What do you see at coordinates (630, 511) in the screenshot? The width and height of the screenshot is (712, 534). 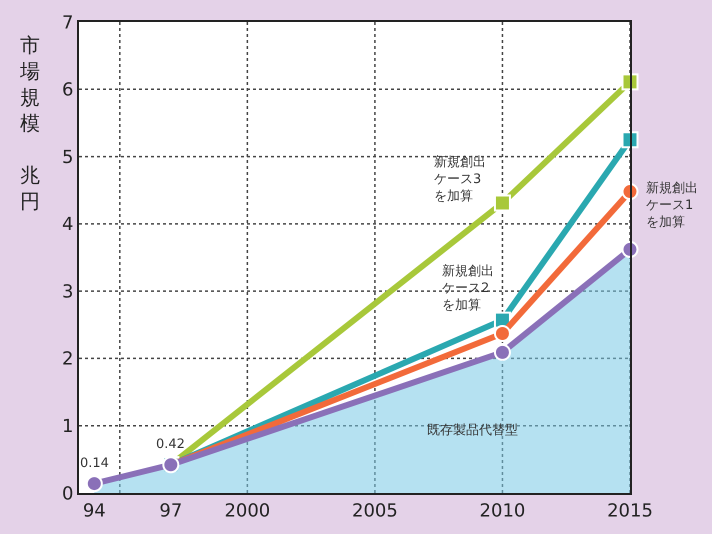 I see `x-tick-label: 2015` at bounding box center [630, 511].